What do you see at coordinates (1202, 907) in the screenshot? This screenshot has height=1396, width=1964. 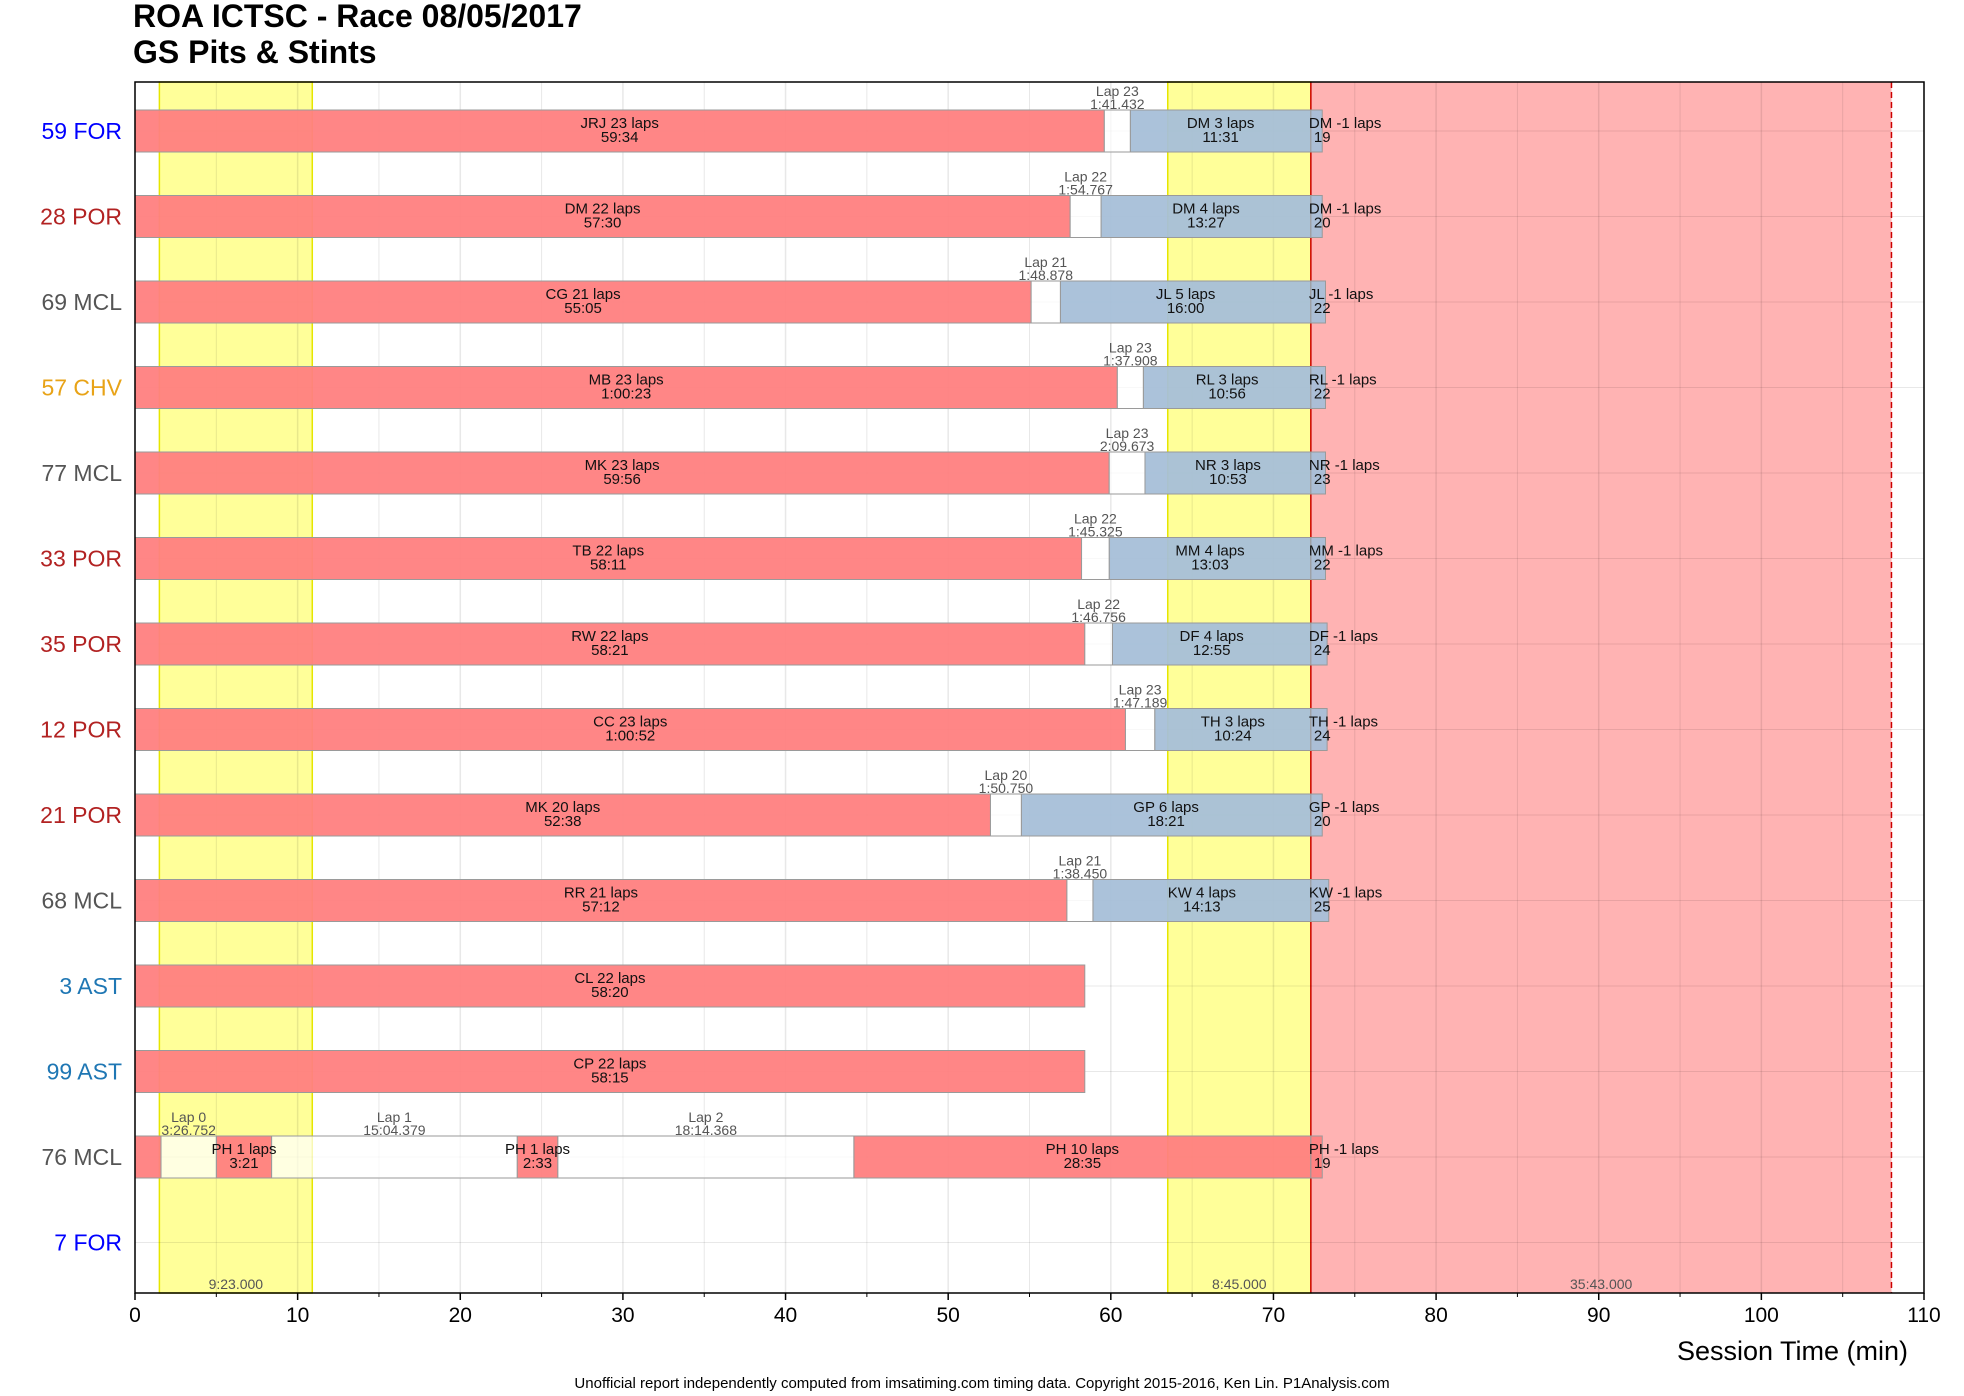 I see `stint-duration: 14:13` at bounding box center [1202, 907].